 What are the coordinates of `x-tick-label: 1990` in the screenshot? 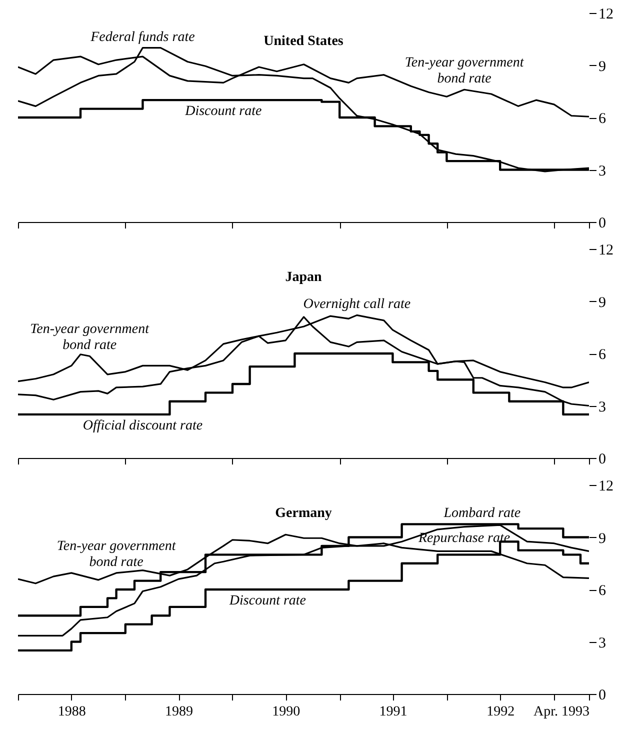 It's located at (286, 712).